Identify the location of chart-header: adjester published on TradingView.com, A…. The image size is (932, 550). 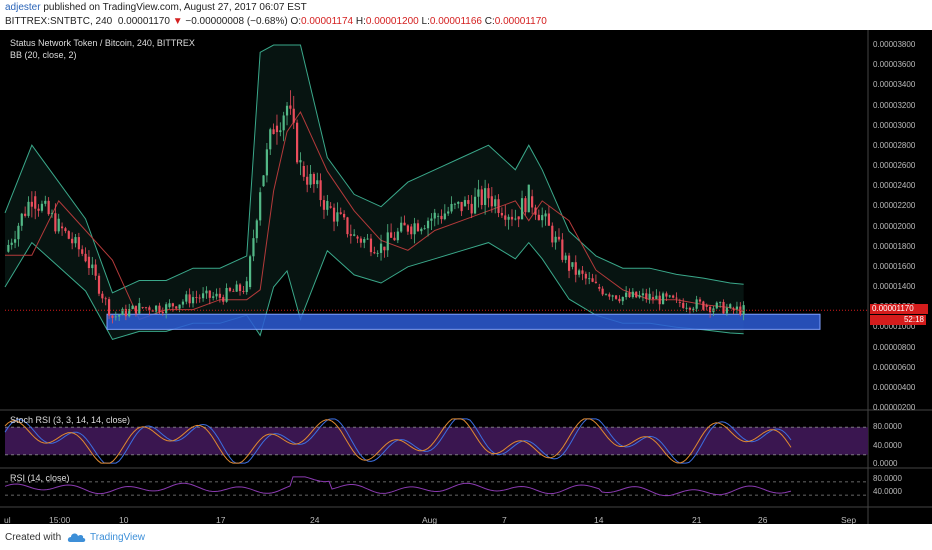
(466, 15).